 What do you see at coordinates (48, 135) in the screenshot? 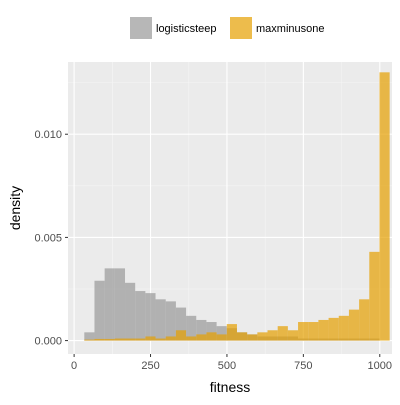
I see `y-tick-label: 0.010` at bounding box center [48, 135].